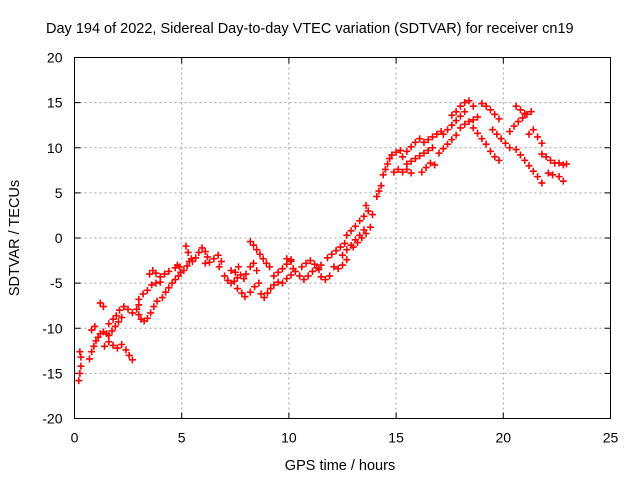 The height and width of the screenshot is (480, 640). I want to click on x-tick-label: 25, so click(611, 438).